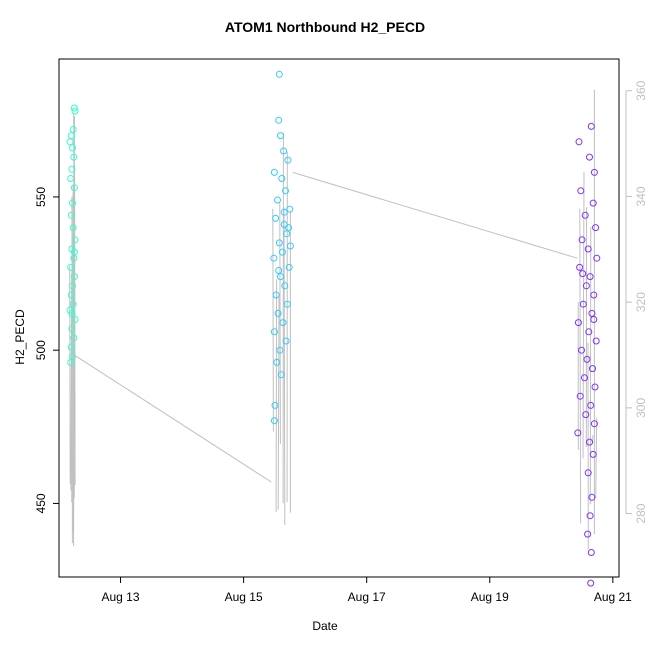 This screenshot has width=650, height=650. What do you see at coordinates (46, 350) in the screenshot?
I see `y-left-axis: 450 500 550` at bounding box center [46, 350].